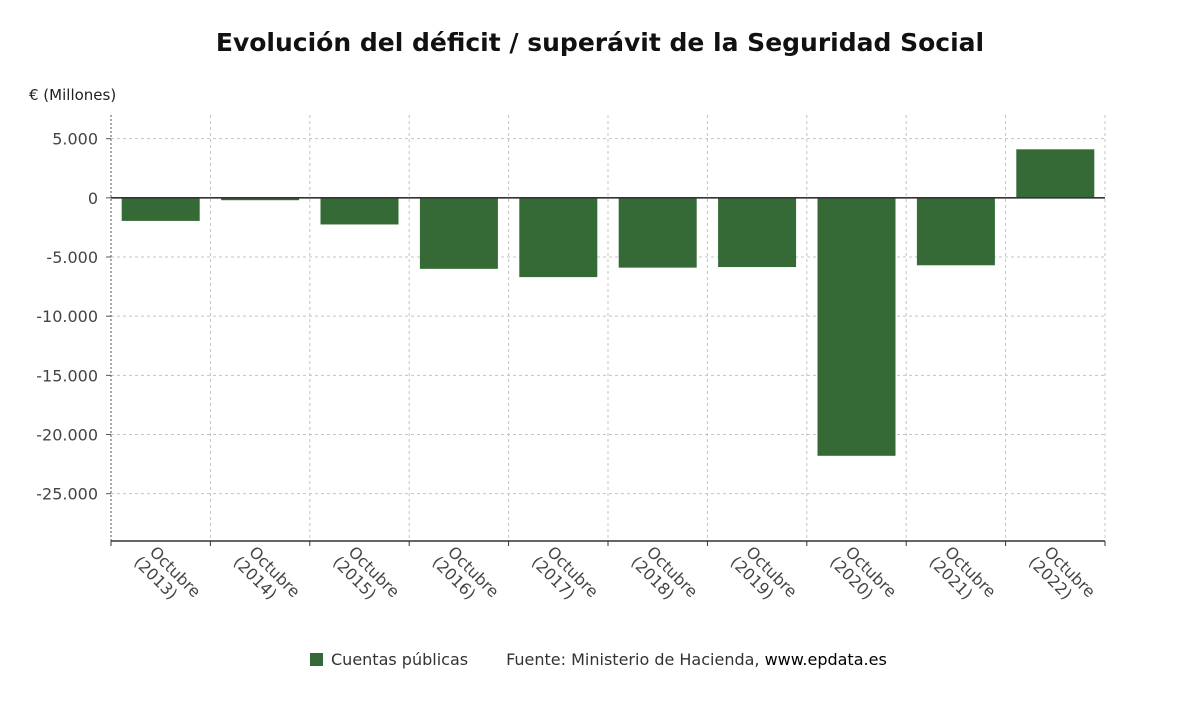 The image size is (1200, 705). I want to click on x-tick-label: Octubre(2015), so click(366, 577).